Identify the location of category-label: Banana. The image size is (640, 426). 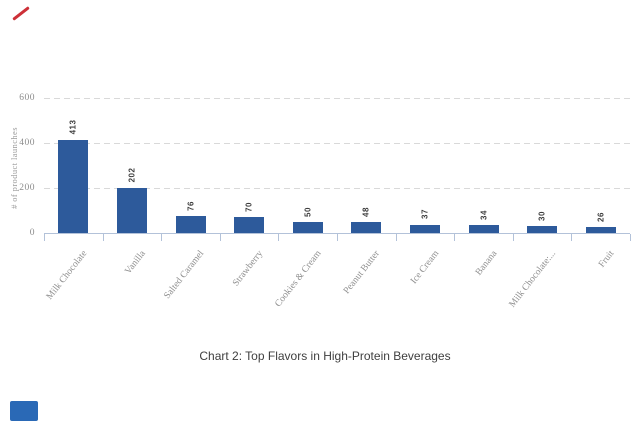
(487, 263).